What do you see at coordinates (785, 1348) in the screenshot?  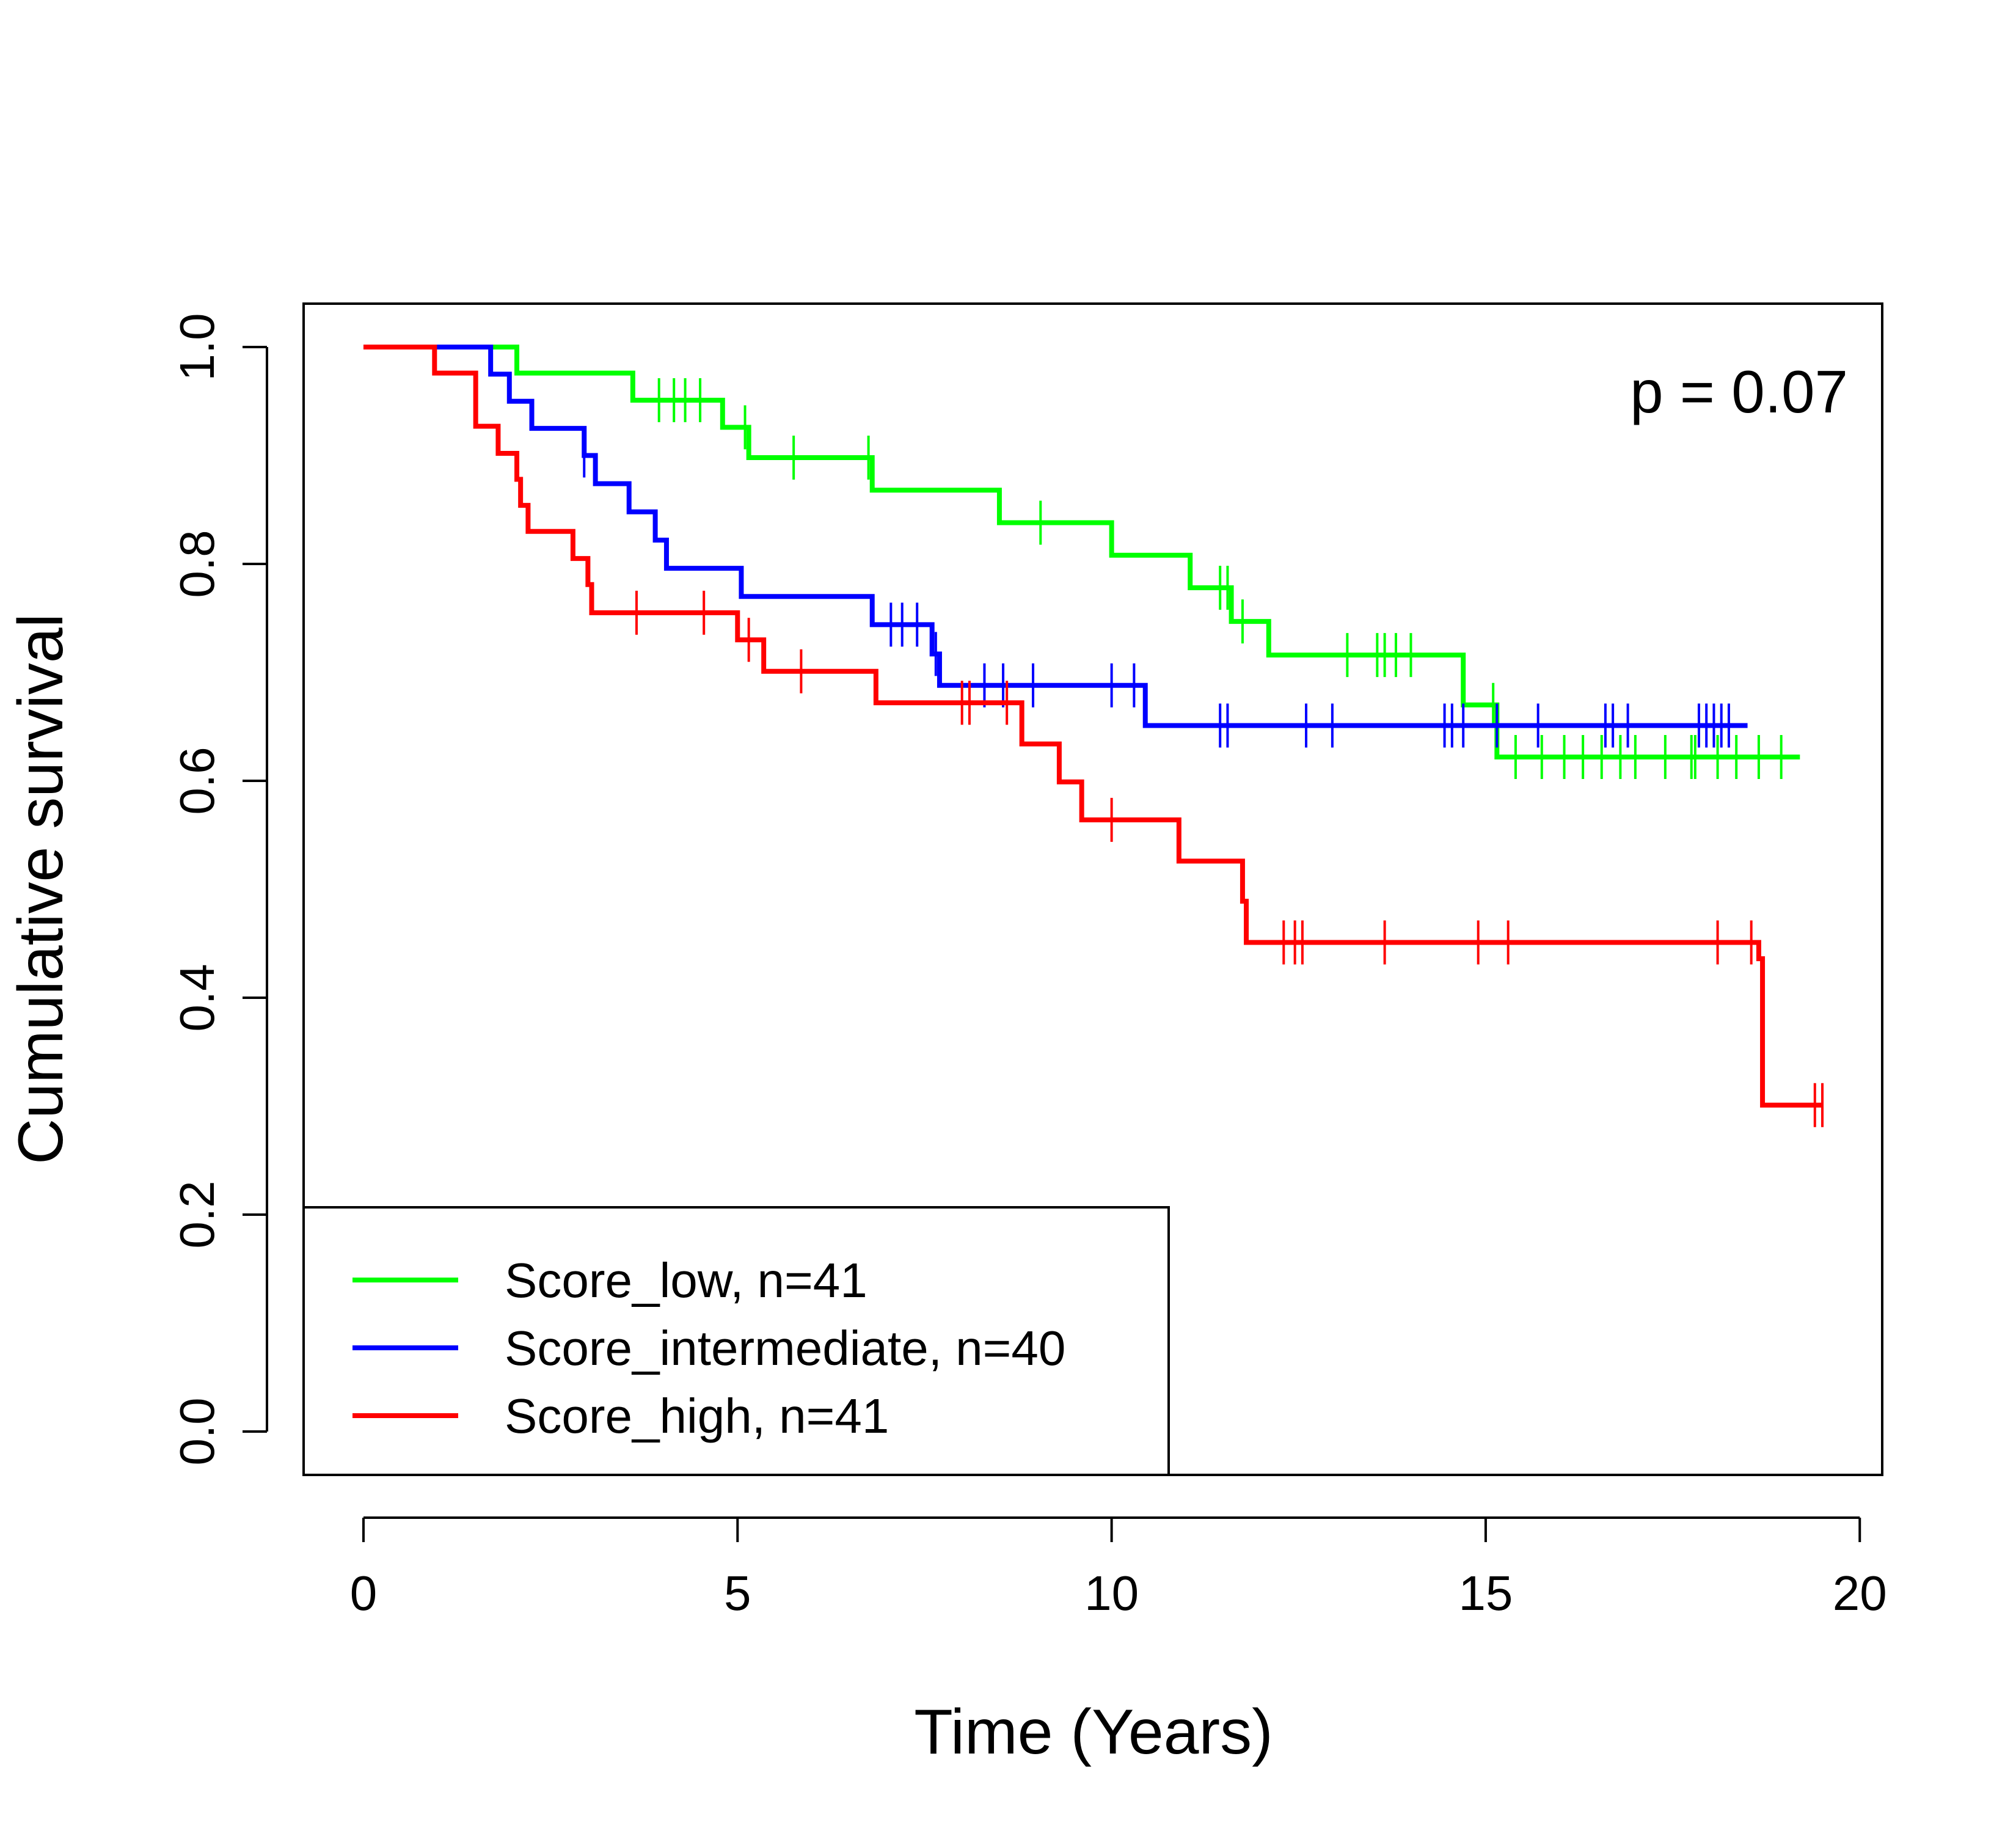 I see `legend-label: Score_intermediate, n=40` at bounding box center [785, 1348].